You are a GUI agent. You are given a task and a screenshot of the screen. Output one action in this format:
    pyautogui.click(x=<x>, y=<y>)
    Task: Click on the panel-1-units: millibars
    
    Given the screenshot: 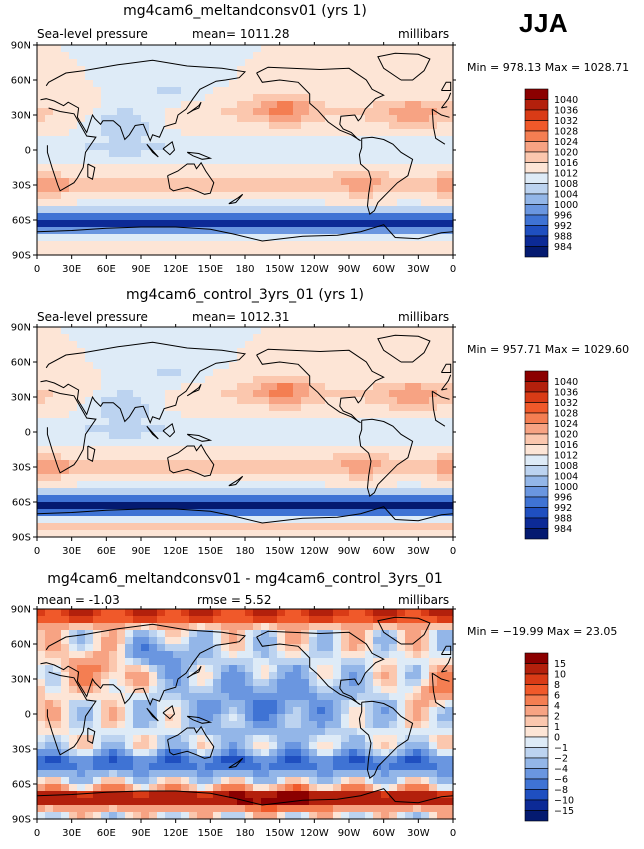 What is the action you would take?
    pyautogui.click(x=424, y=34)
    